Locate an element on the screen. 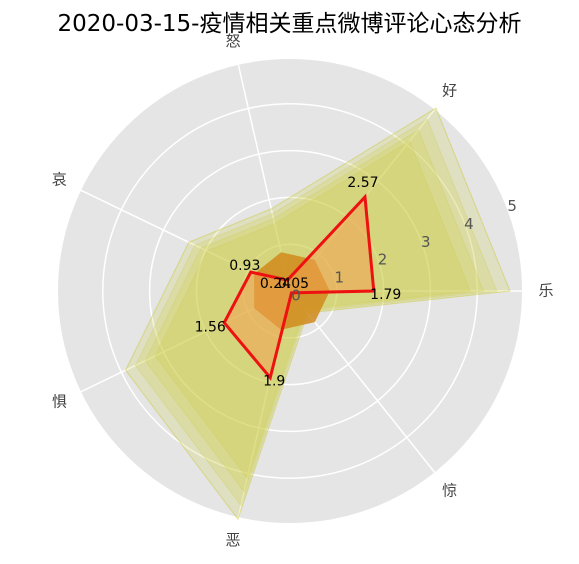  mean-series-line is located at coordinates (299, 287).